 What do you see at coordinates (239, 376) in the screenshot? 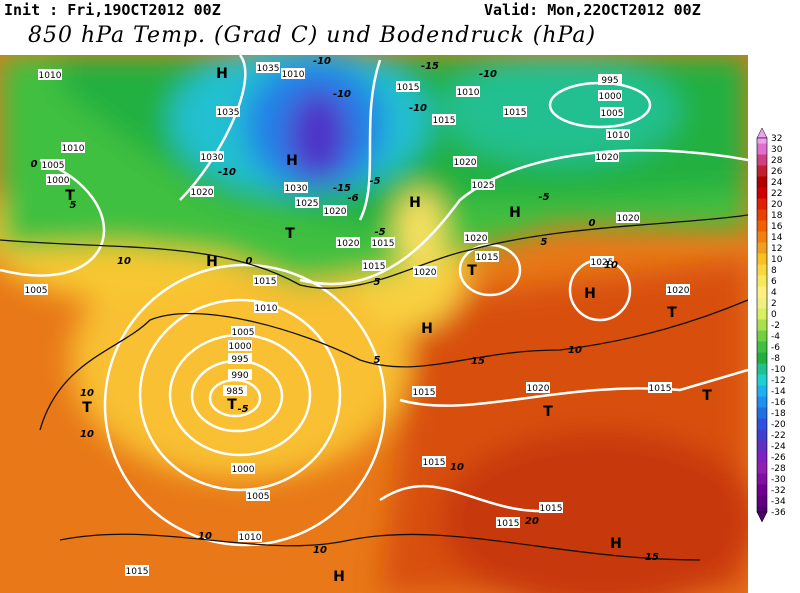
I see `pressure-label: 990` at bounding box center [239, 376].